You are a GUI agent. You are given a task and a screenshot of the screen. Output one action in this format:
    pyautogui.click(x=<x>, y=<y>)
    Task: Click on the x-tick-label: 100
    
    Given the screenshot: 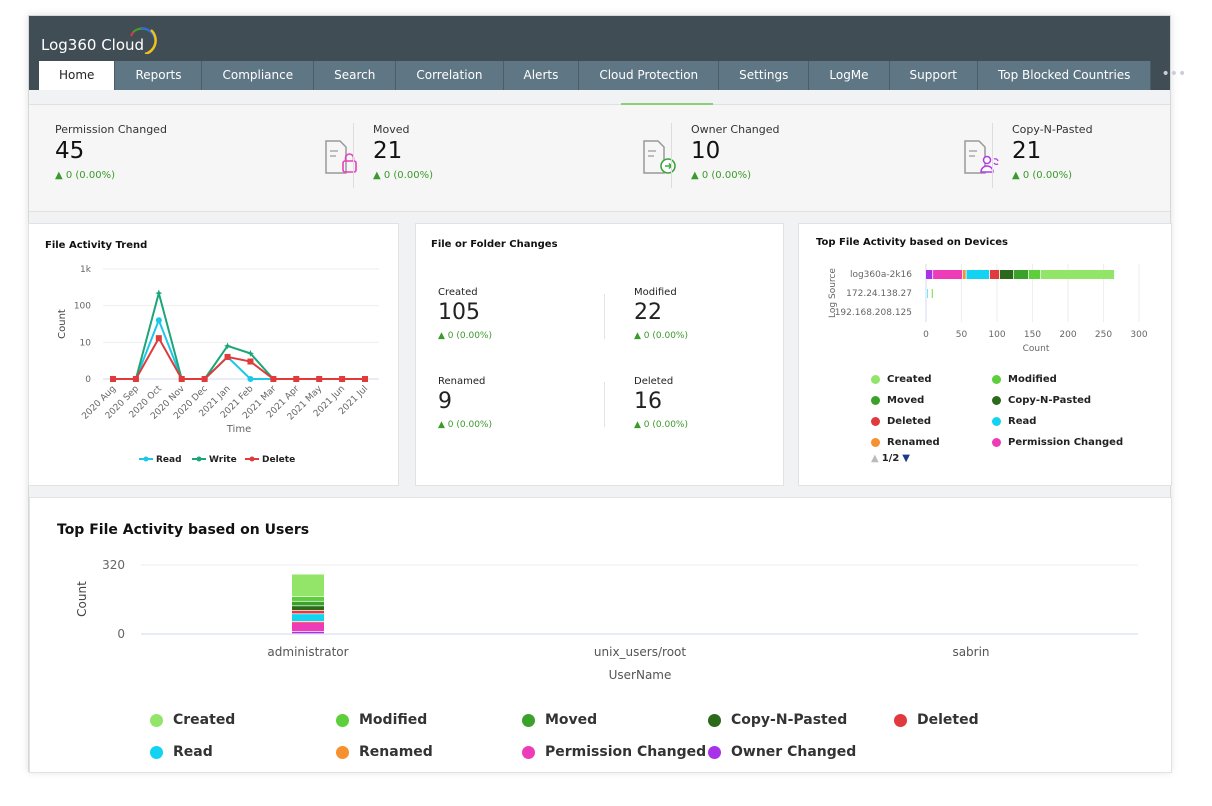 What is the action you would take?
    pyautogui.click(x=996, y=335)
    